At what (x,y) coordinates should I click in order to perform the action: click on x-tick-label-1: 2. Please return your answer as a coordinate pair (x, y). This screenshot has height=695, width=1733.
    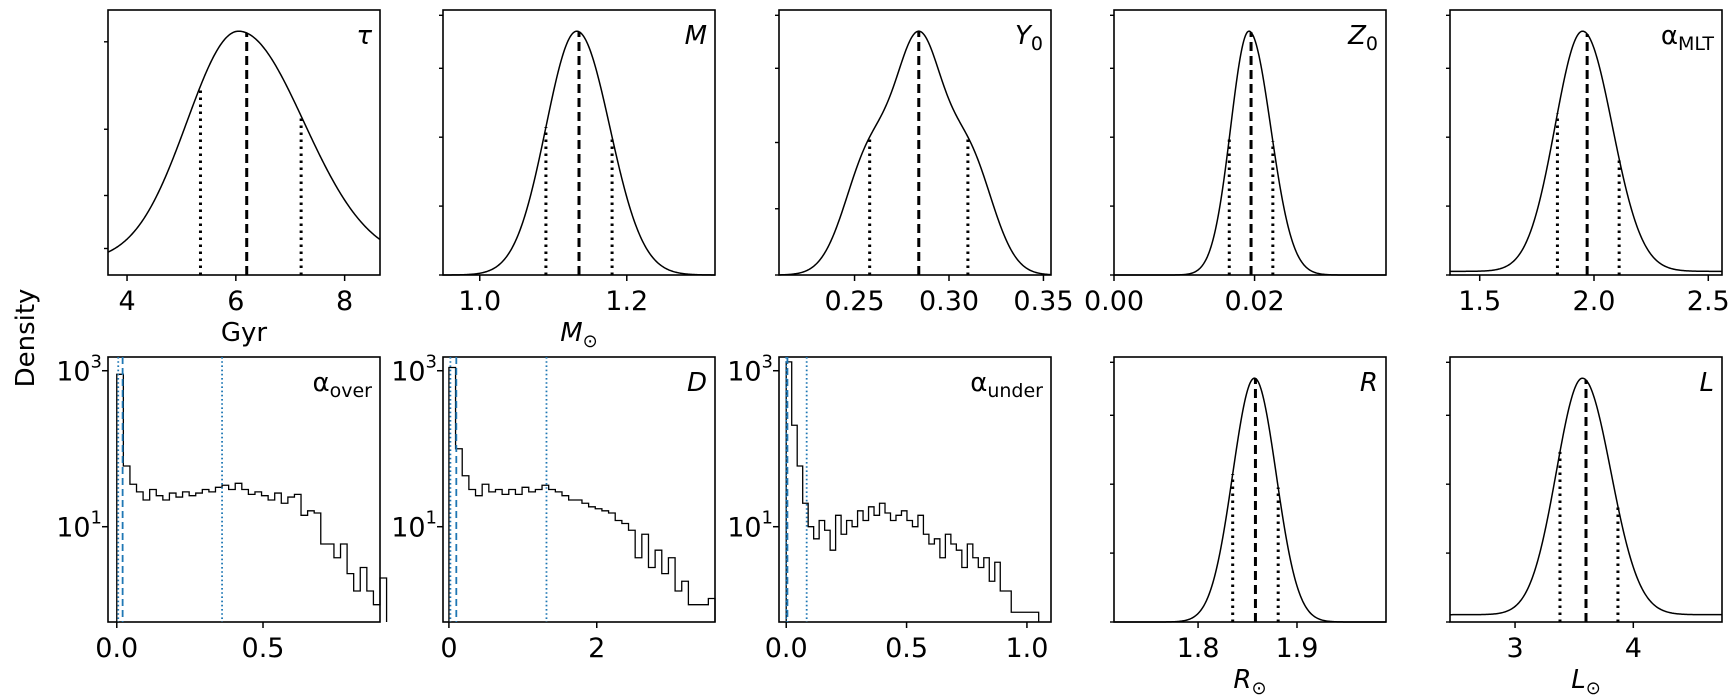
    Looking at the image, I should click on (596, 648).